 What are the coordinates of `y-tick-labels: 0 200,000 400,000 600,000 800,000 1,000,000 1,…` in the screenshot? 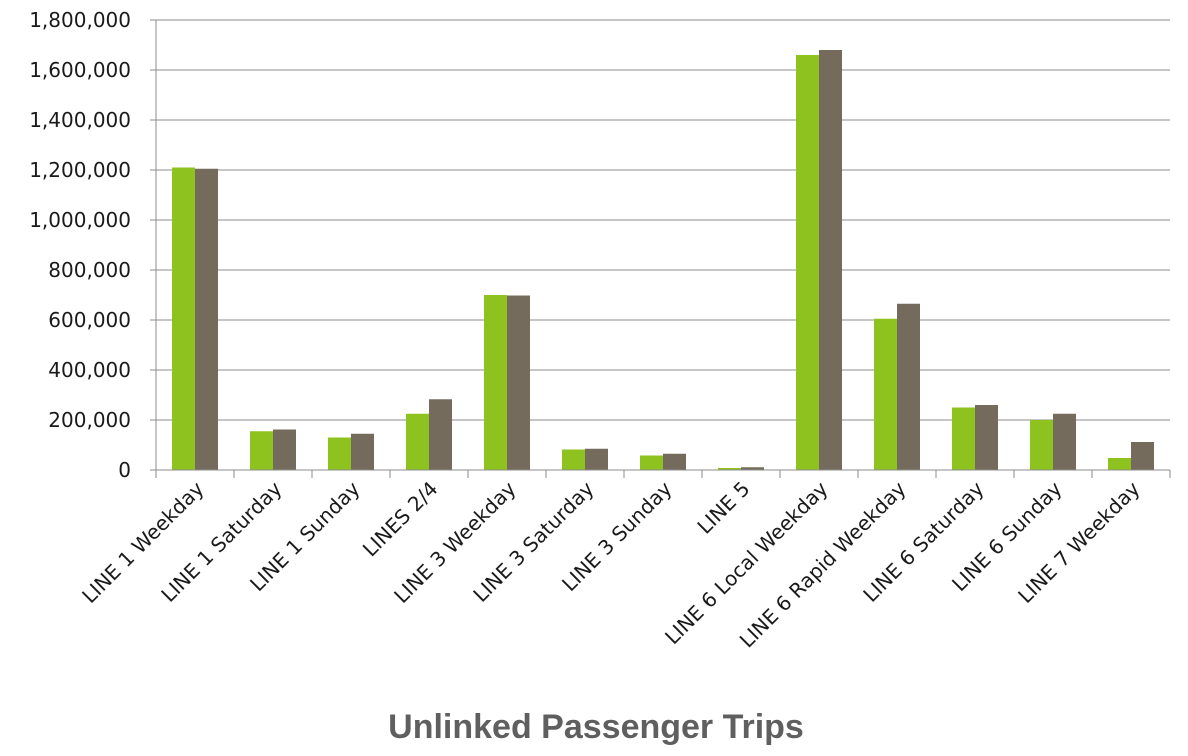 It's located at (80, 245).